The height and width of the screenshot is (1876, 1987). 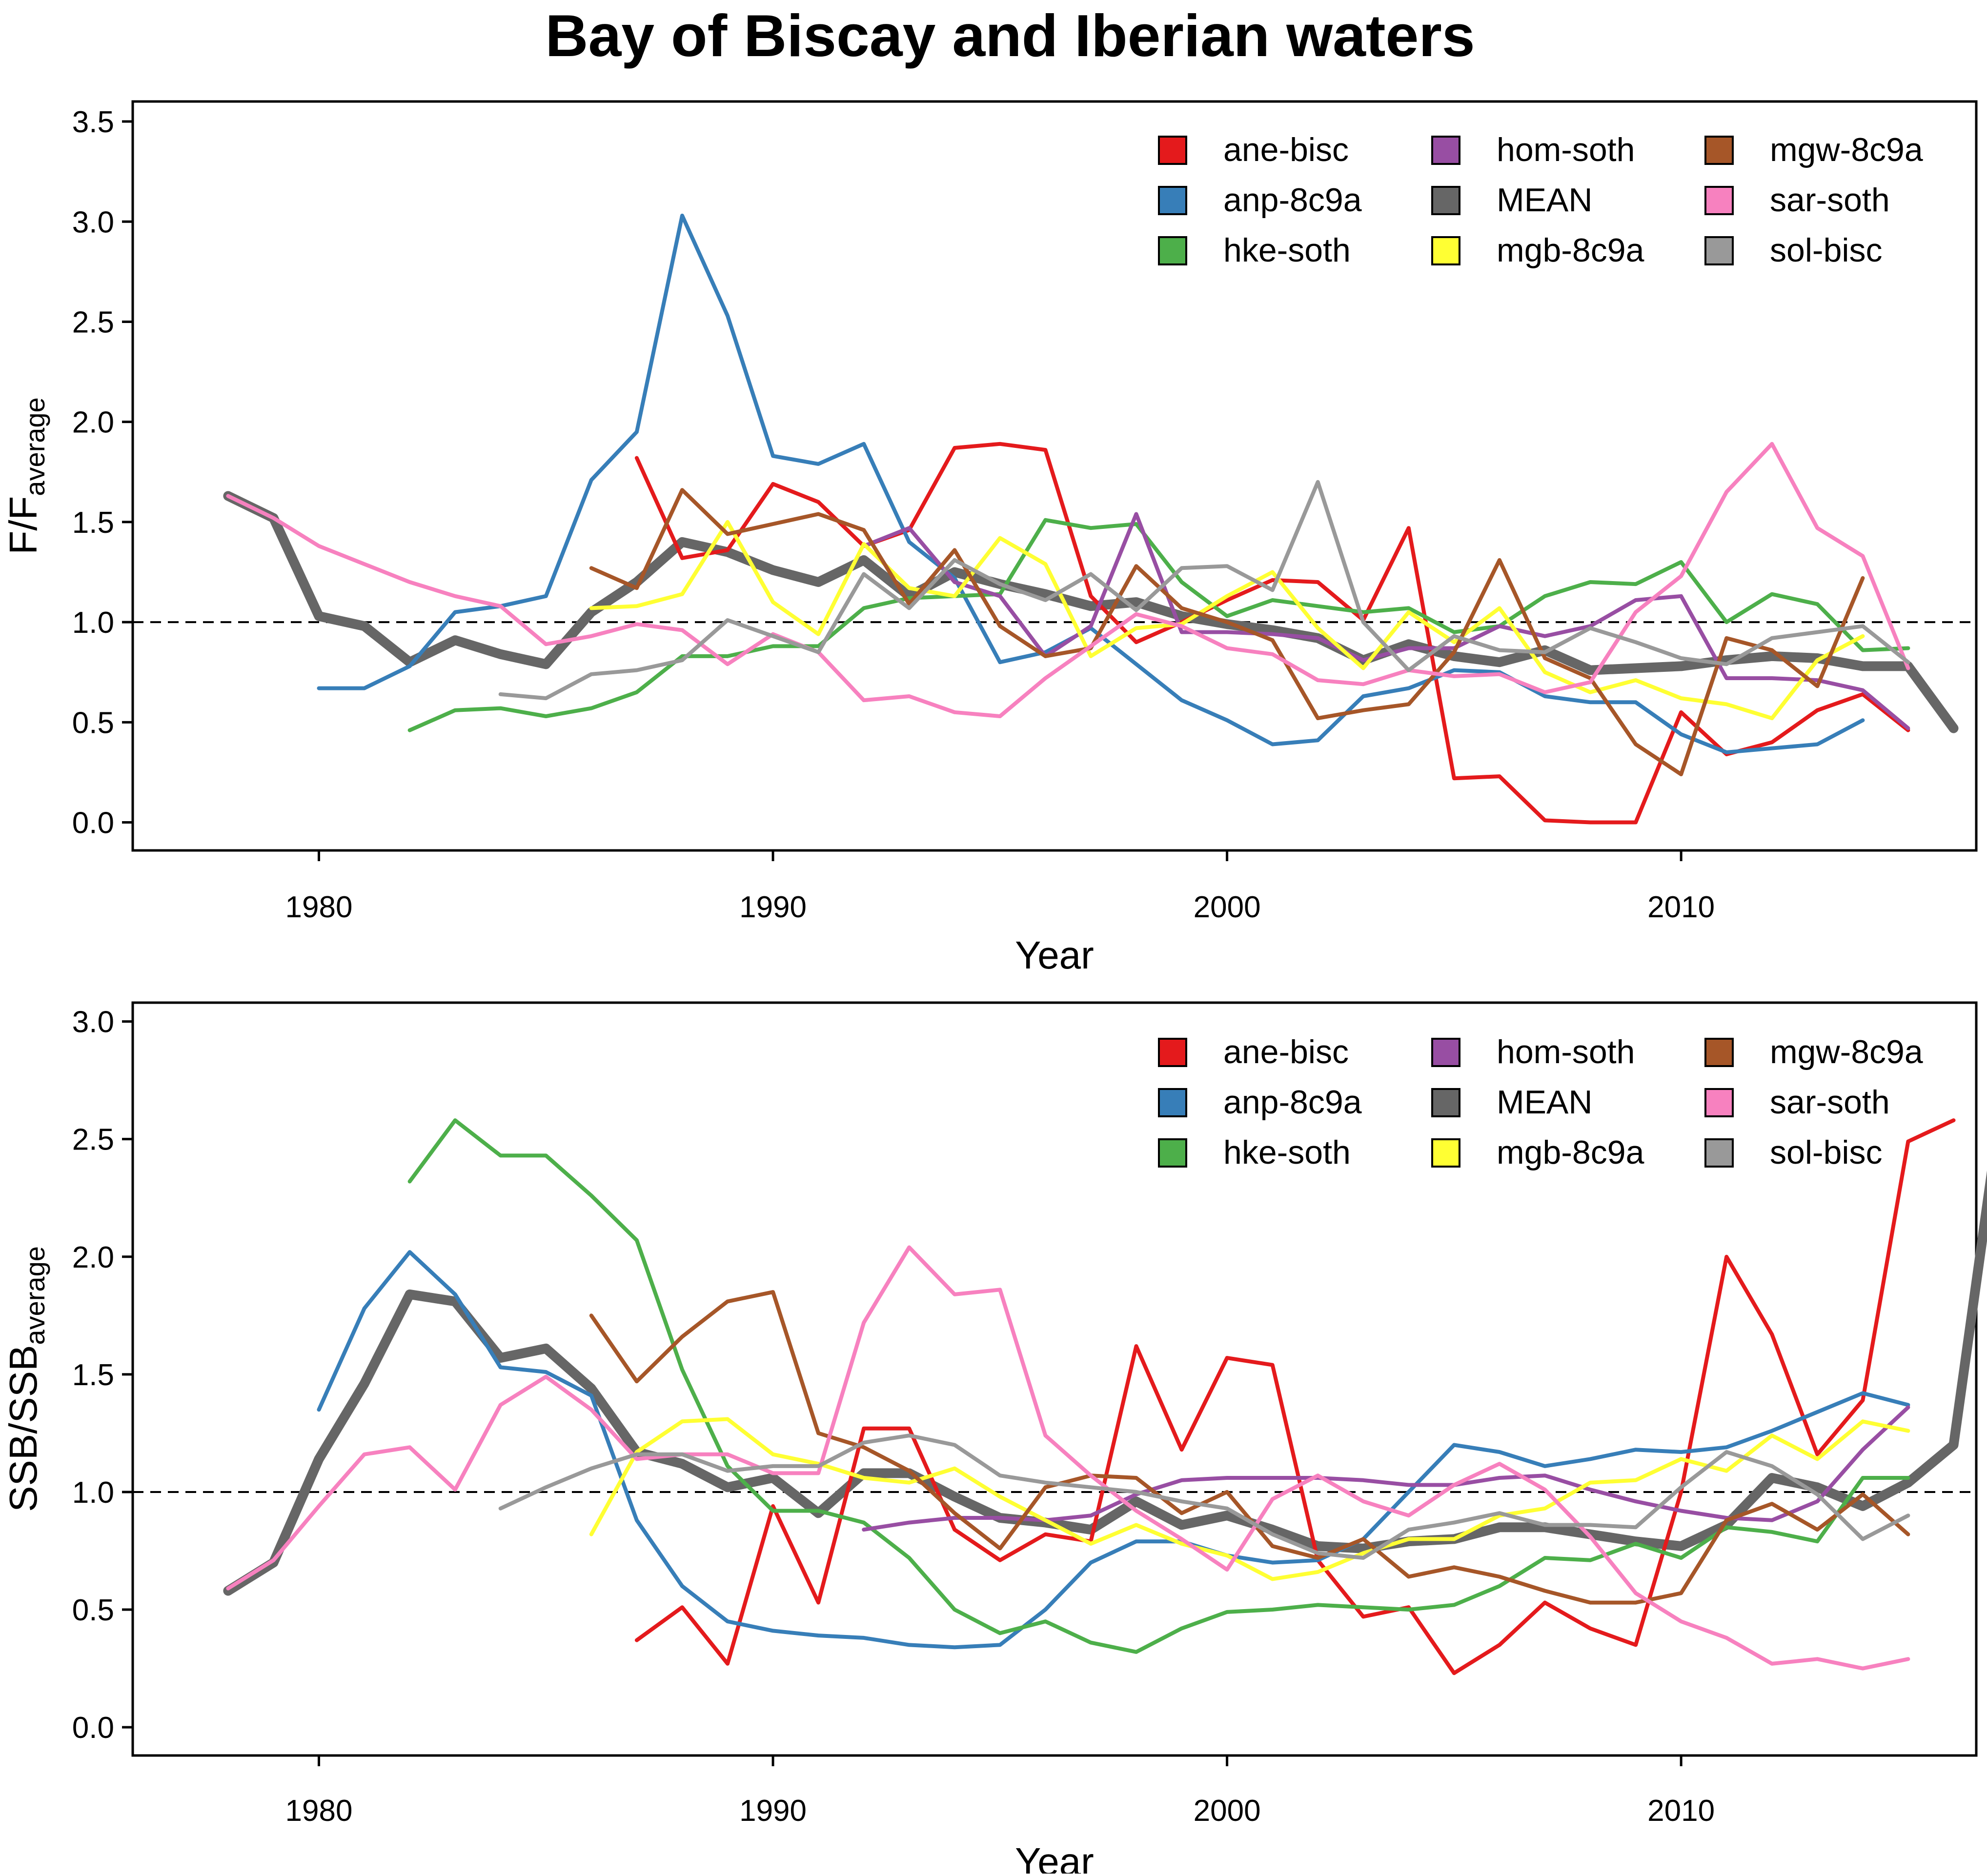 I want to click on series-line-sar-soth, so click(x=1068, y=580).